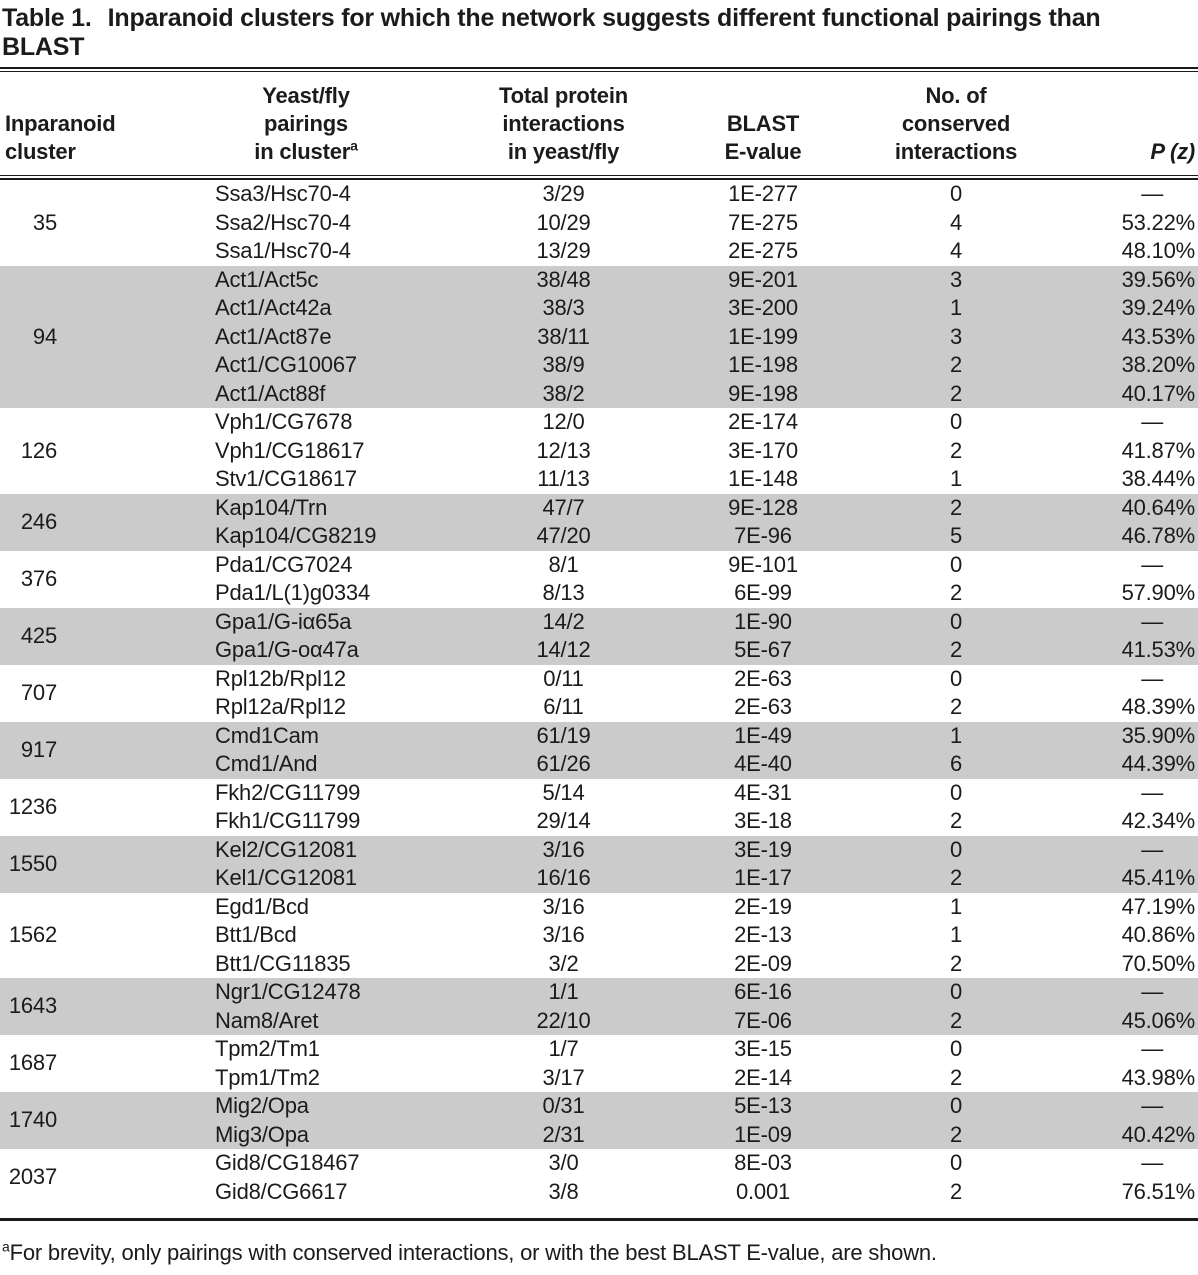 The image size is (1198, 1275). I want to click on header-rule, so click(599, 177).